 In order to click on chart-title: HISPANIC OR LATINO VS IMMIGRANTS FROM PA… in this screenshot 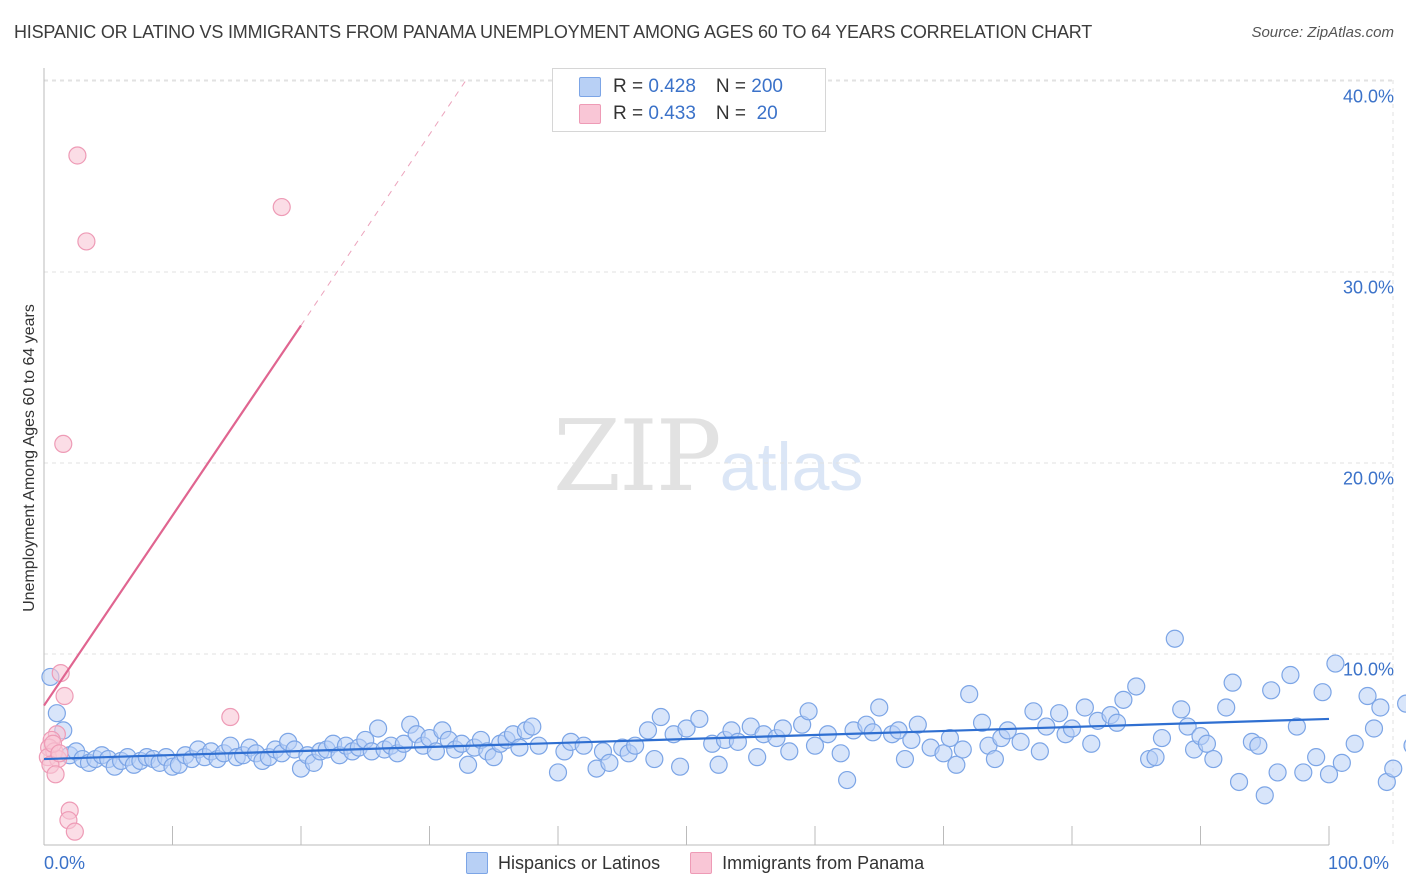, I will do `click(553, 32)`.